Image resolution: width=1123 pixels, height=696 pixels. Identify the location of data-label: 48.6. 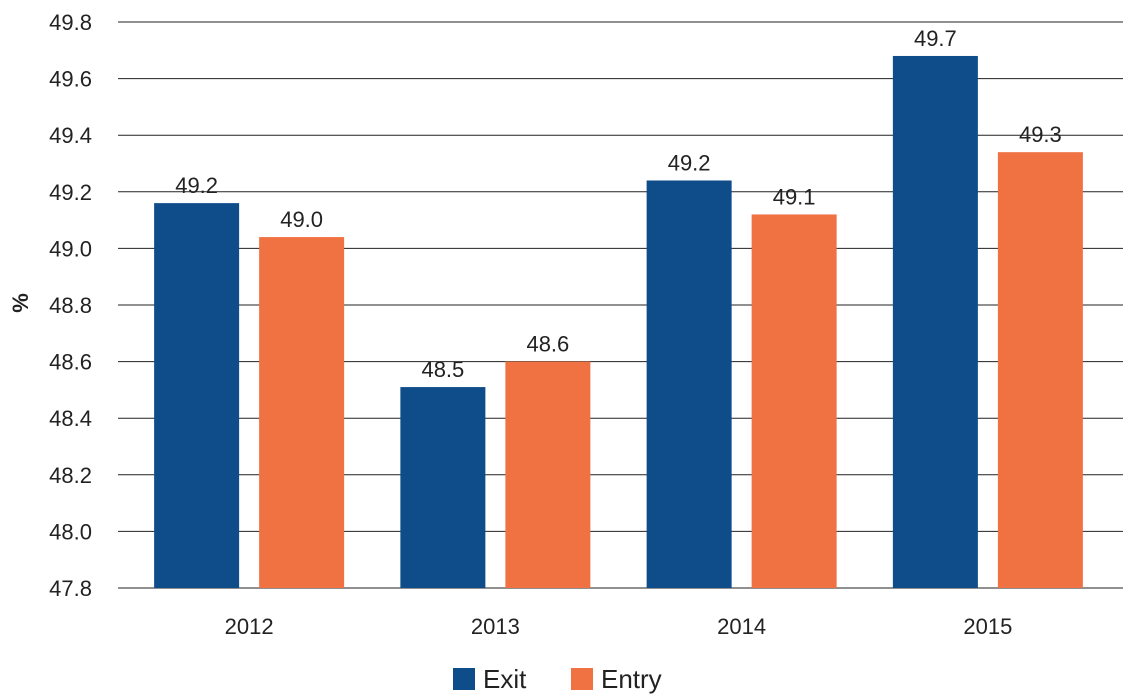
(547, 344).